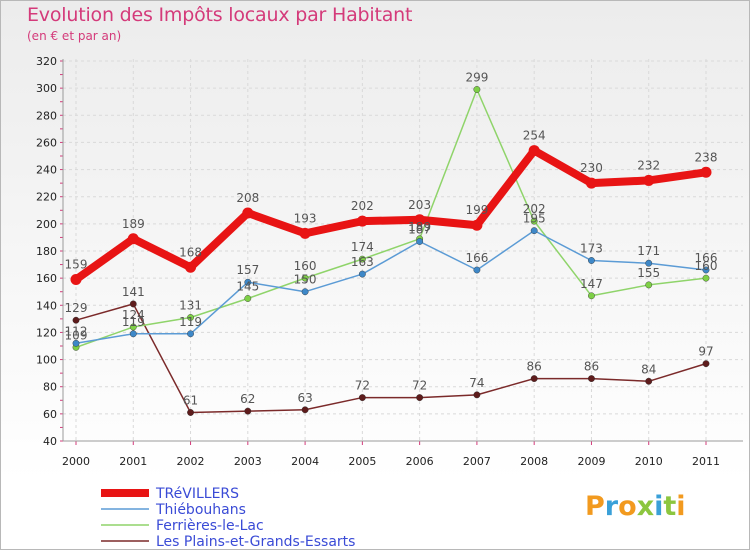  I want to click on data-label: 174, so click(362, 247).